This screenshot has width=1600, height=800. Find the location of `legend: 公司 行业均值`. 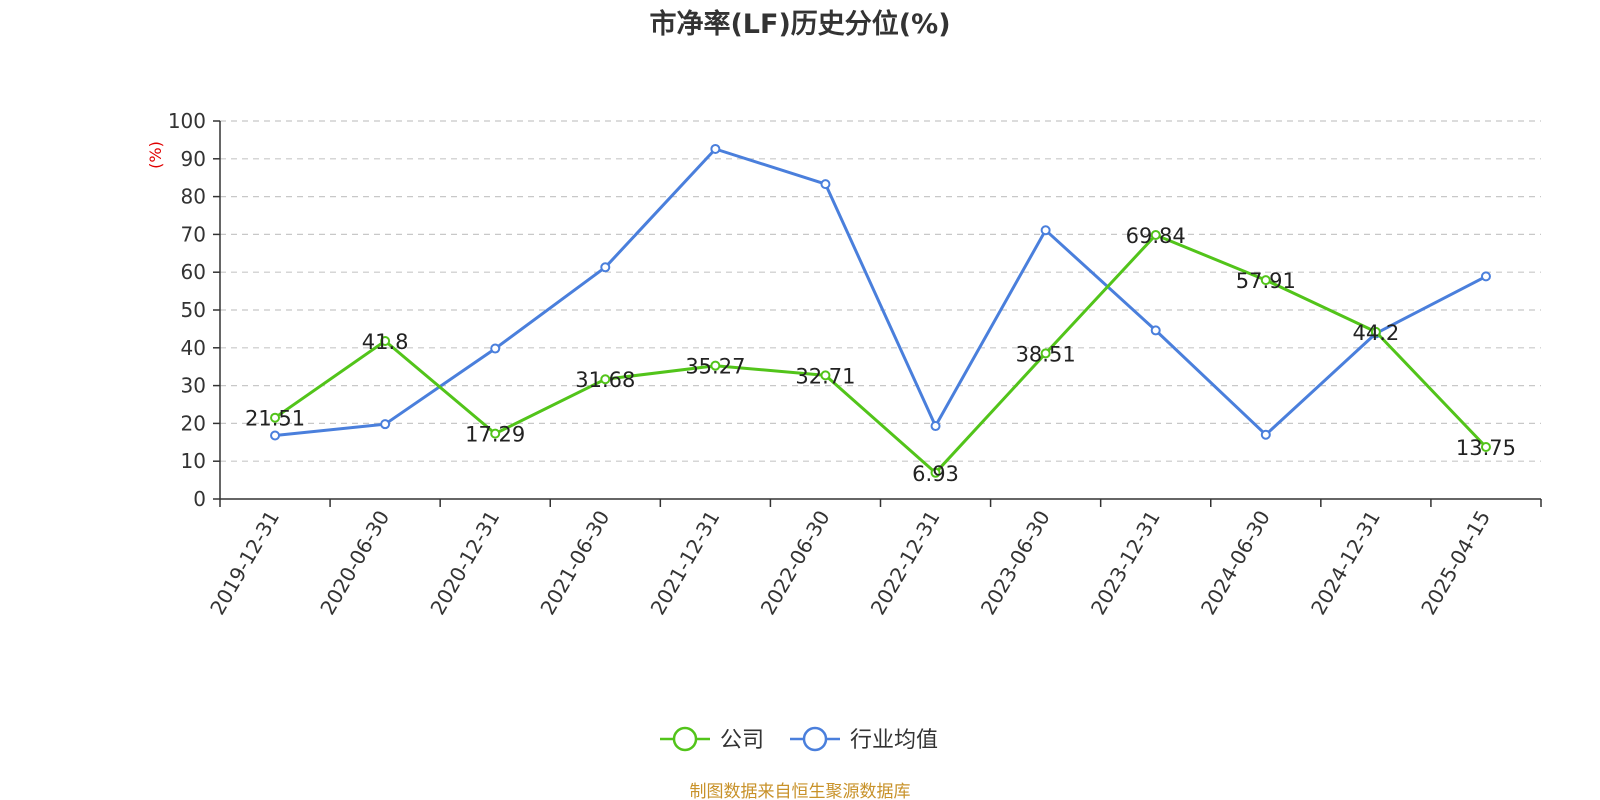

legend: 公司 行业均值 is located at coordinates (799, 739).